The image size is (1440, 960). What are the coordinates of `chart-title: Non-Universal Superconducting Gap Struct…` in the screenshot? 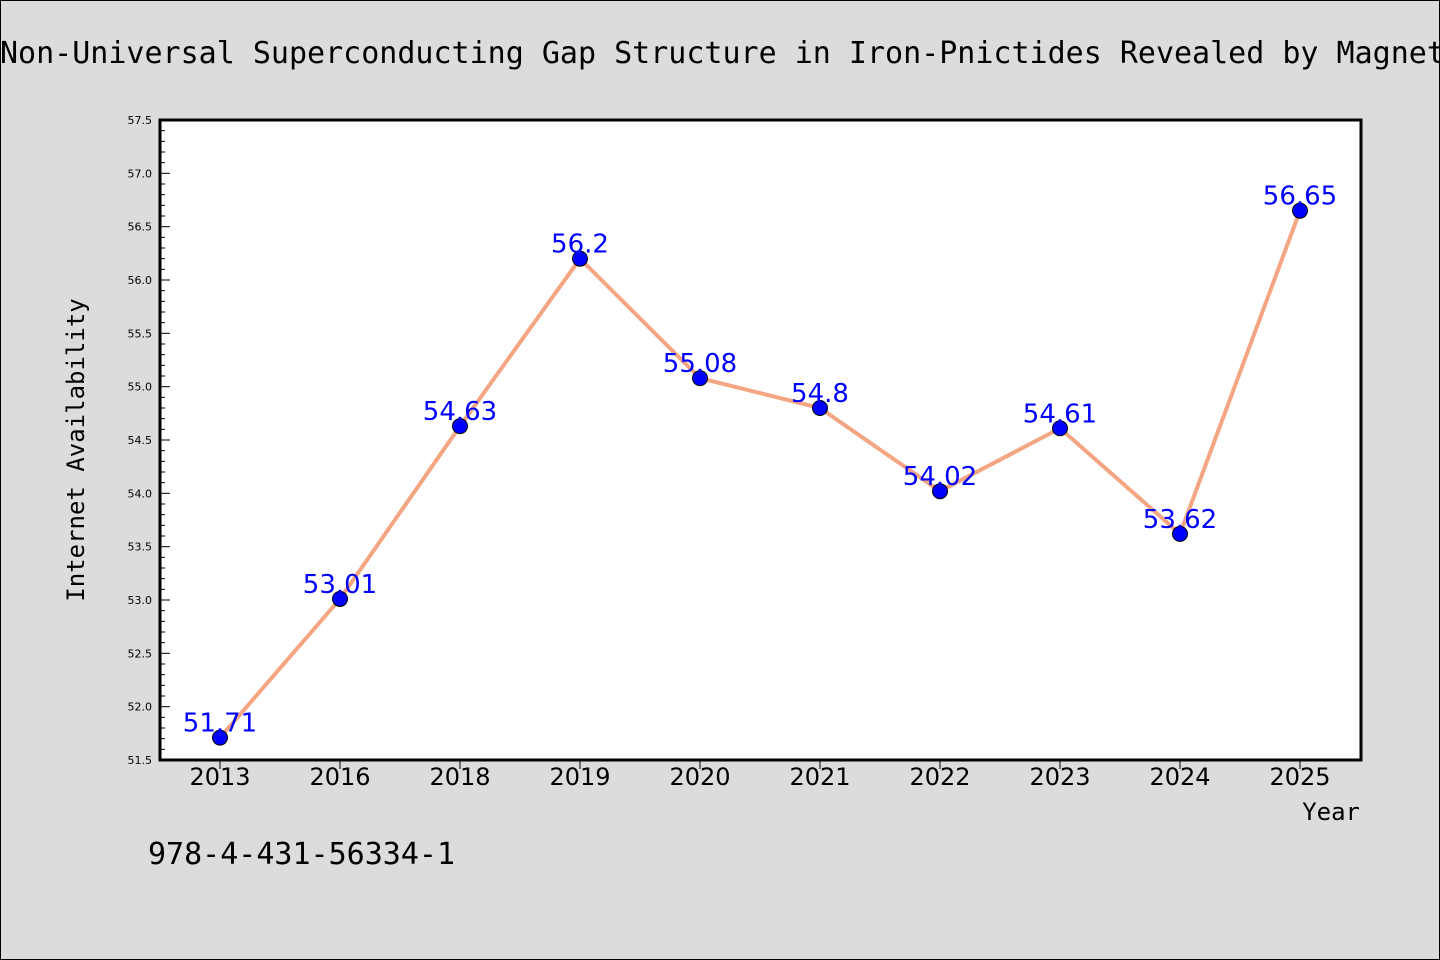 It's located at (720, 53).